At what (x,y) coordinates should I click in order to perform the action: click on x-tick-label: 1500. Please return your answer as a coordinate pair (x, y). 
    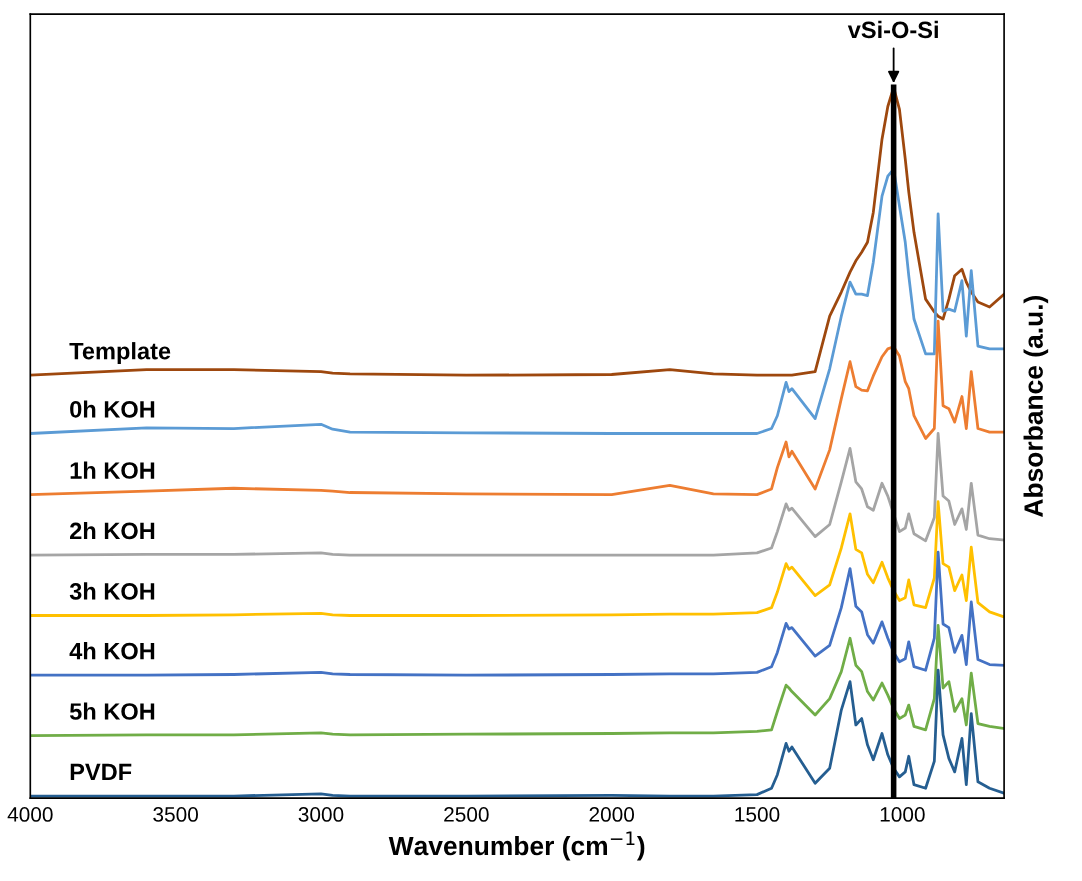
    Looking at the image, I should click on (757, 814).